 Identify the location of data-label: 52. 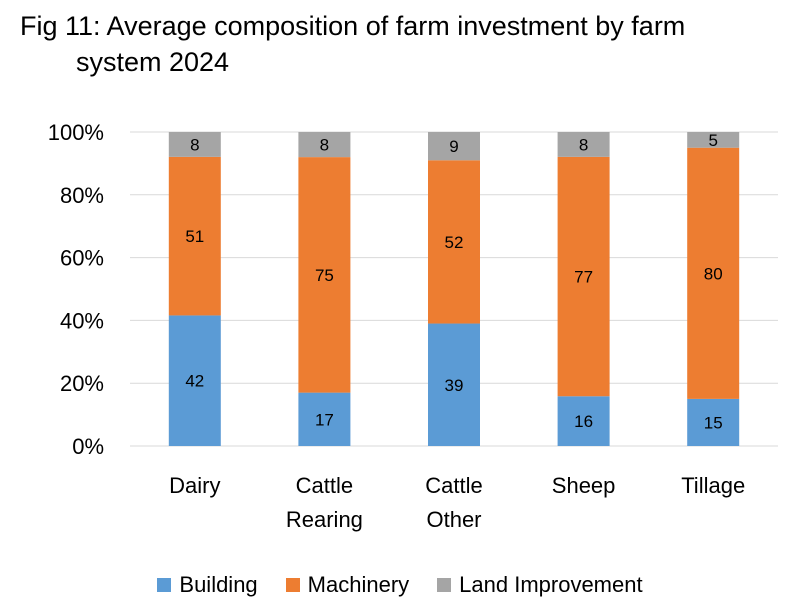
(454, 242).